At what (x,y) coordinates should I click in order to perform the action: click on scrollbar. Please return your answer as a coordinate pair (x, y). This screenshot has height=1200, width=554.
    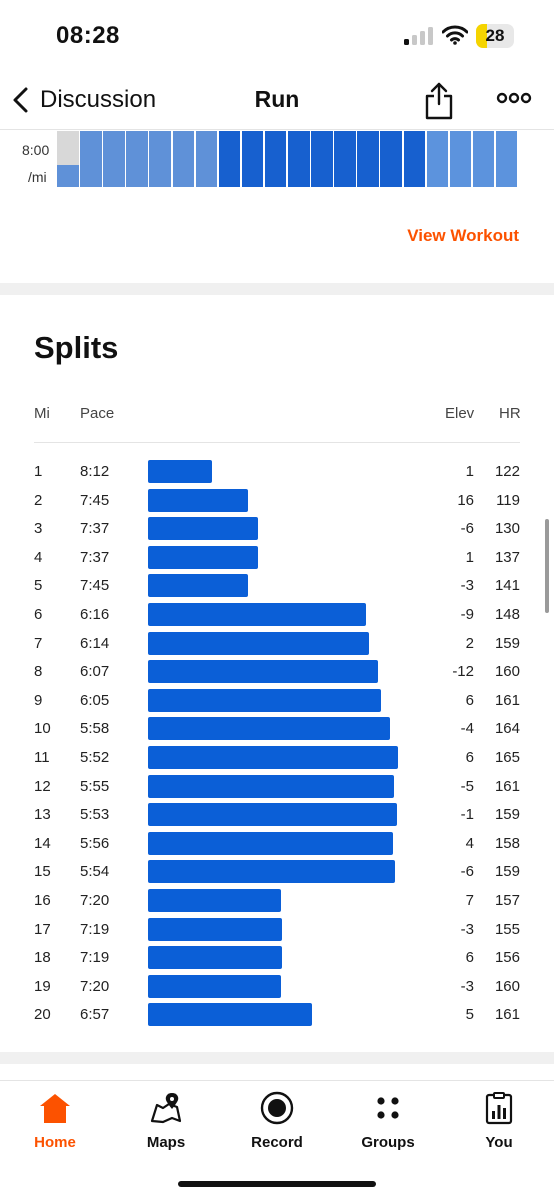
    Looking at the image, I should click on (547, 566).